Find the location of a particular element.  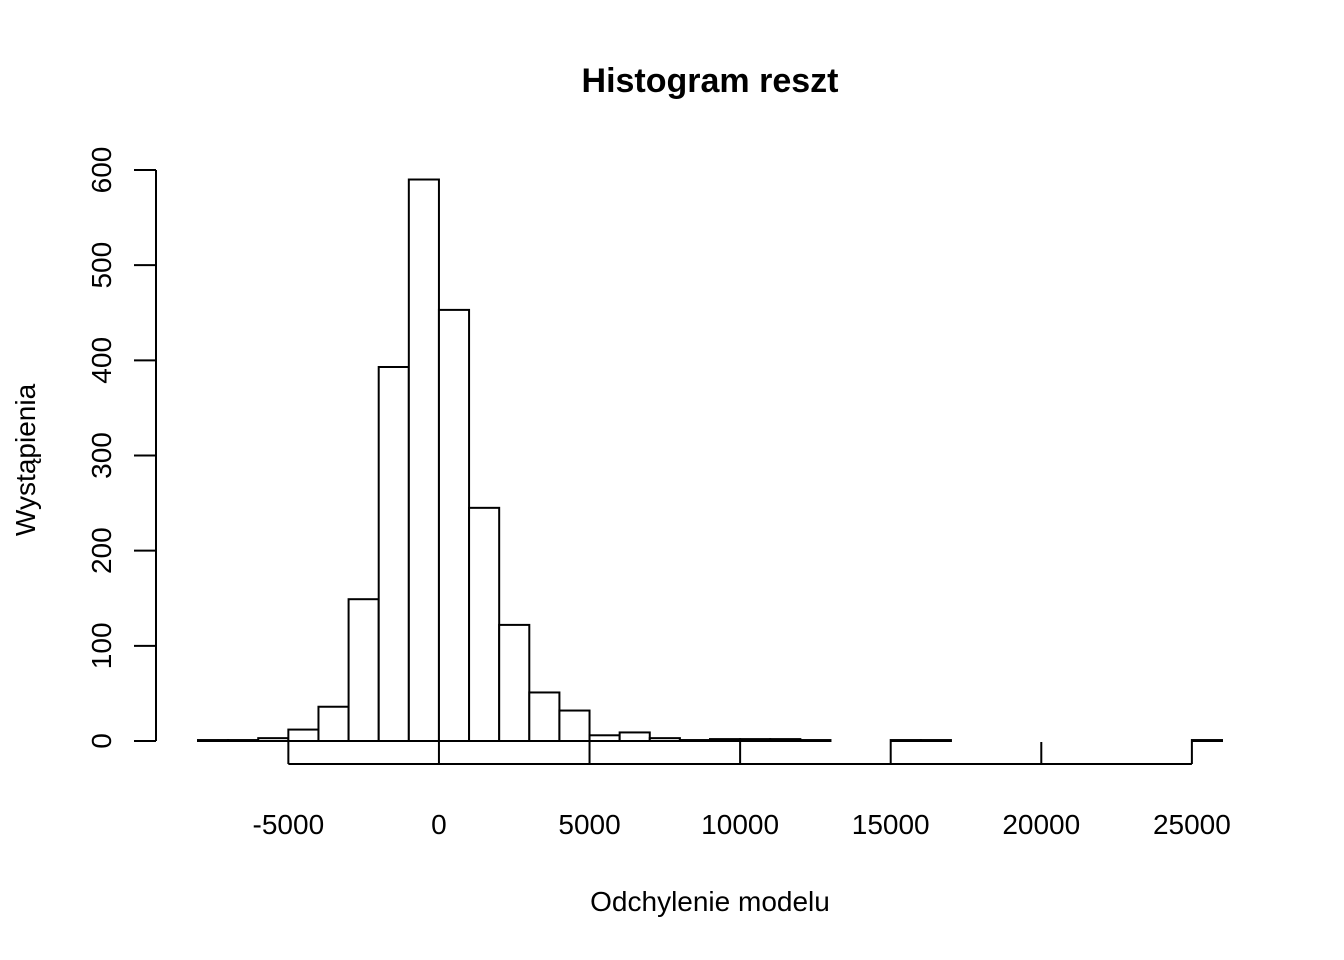

y-tick-label: 100 is located at coordinates (101, 645).